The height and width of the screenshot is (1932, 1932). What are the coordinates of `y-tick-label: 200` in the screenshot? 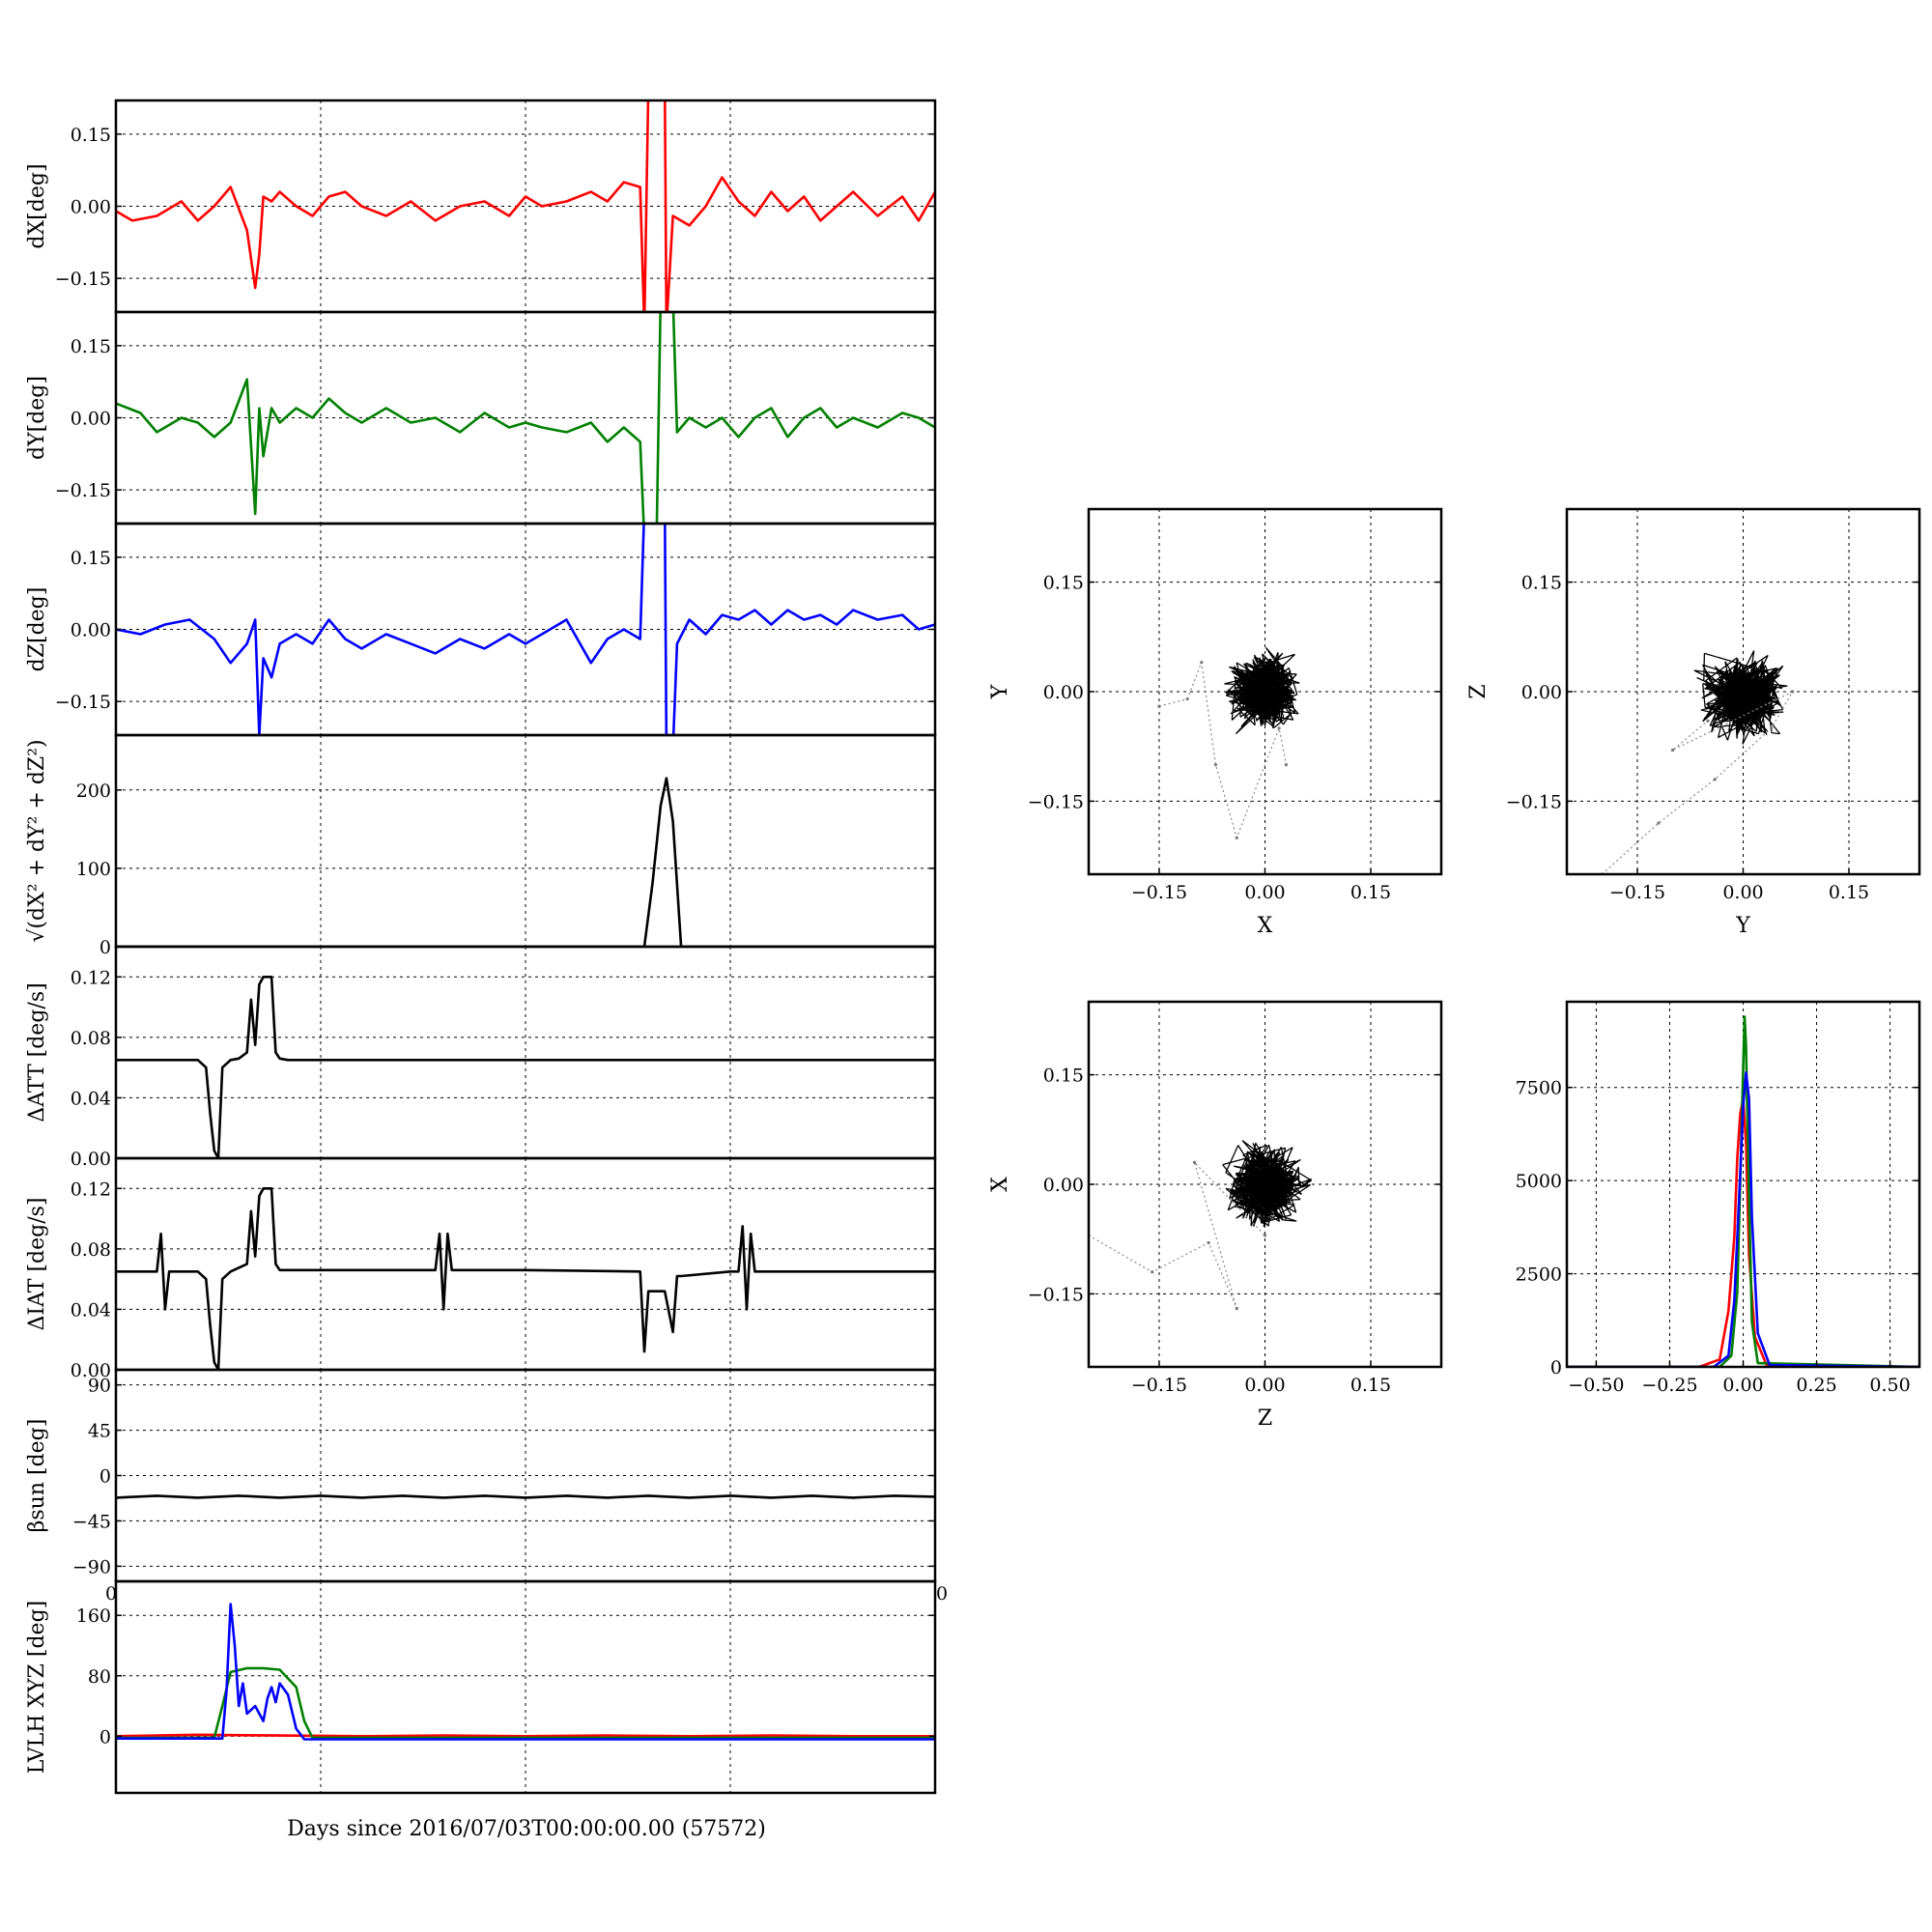 It's located at (93, 791).